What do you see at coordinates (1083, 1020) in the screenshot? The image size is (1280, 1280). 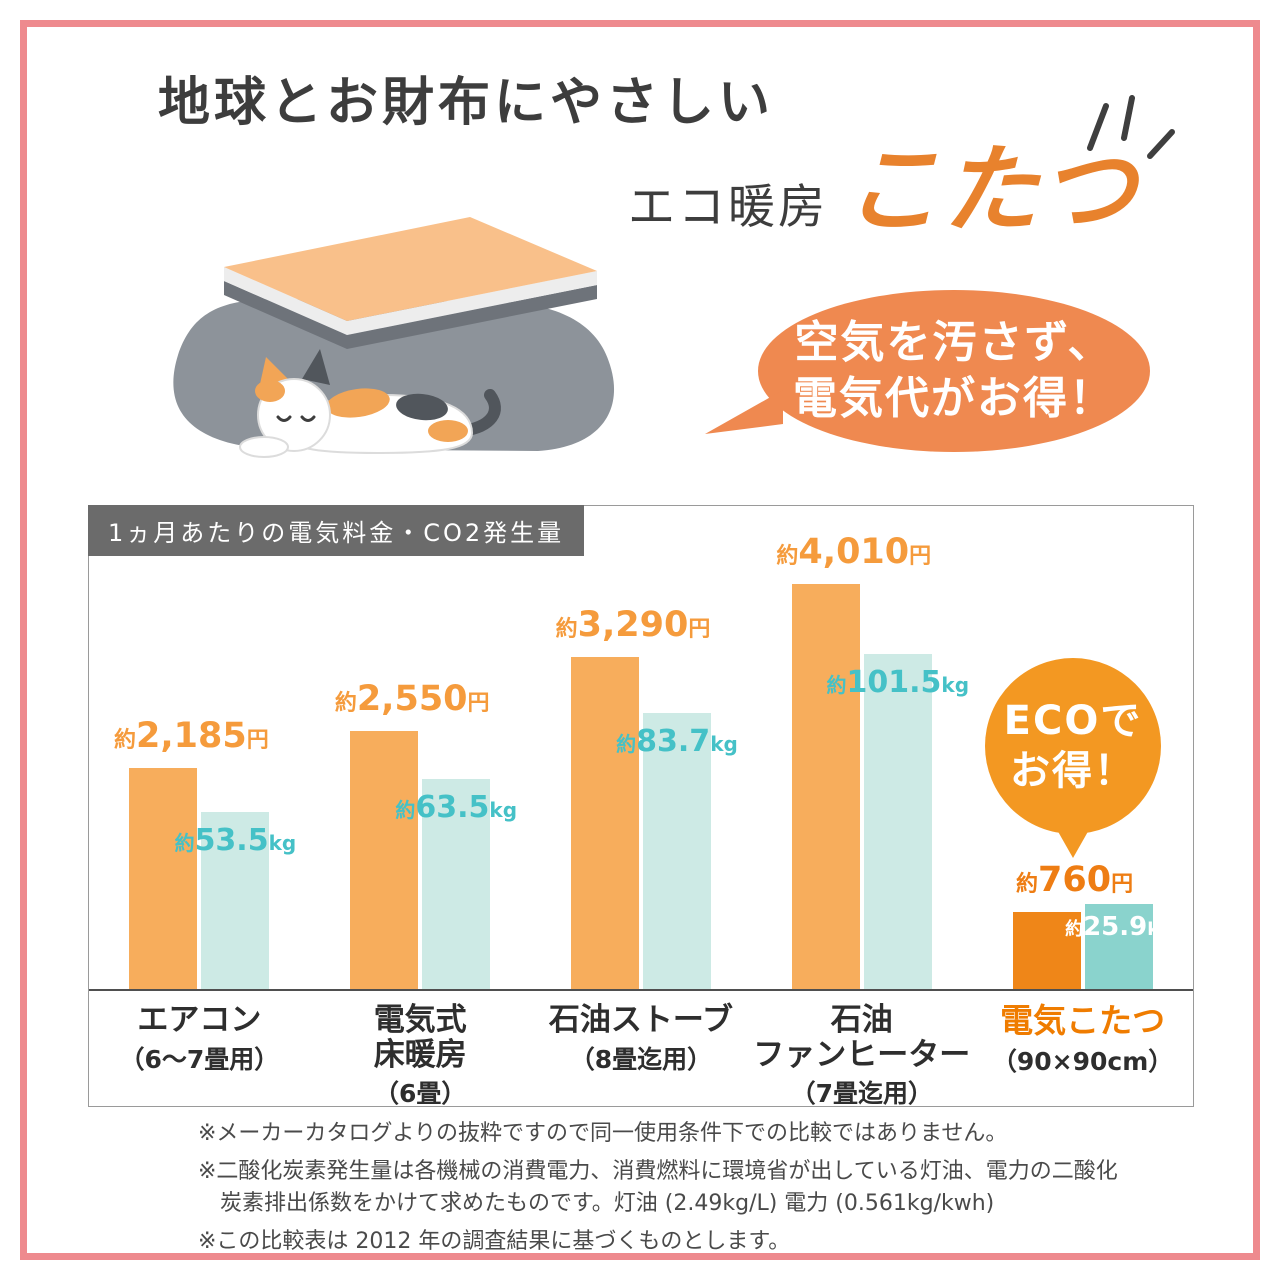 I see `category-label: 電気こたつ` at bounding box center [1083, 1020].